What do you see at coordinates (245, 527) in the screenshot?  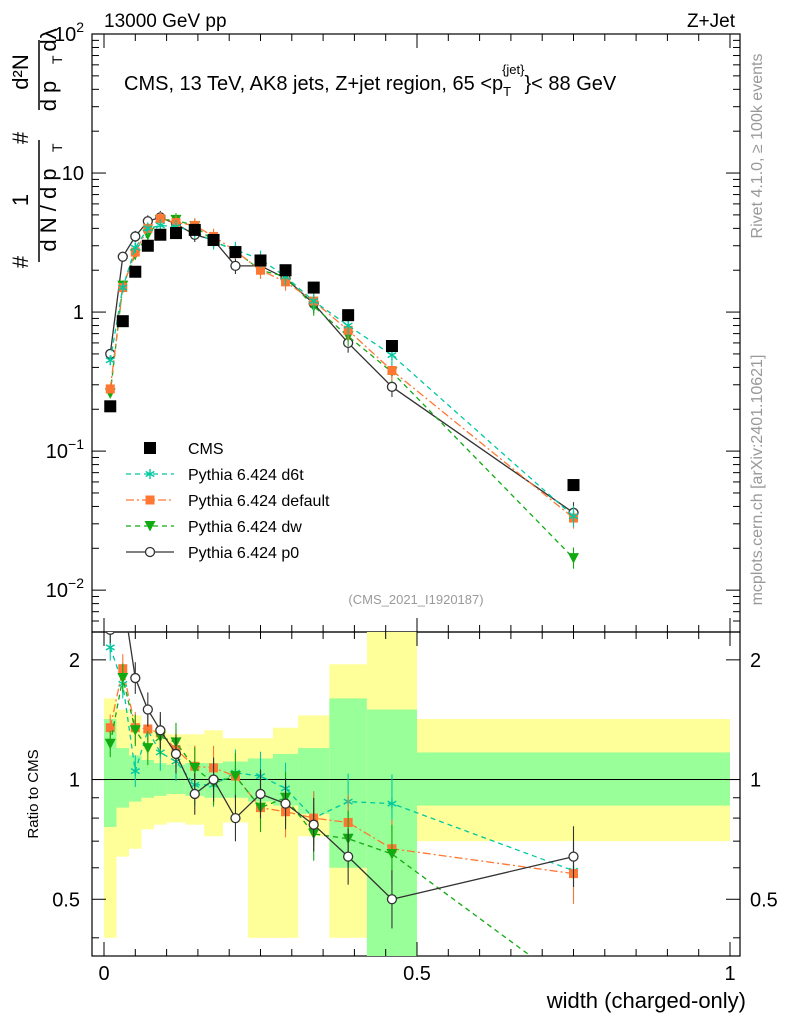 I see `legend-label-dw: Pythia 6.424 dw` at bounding box center [245, 527].